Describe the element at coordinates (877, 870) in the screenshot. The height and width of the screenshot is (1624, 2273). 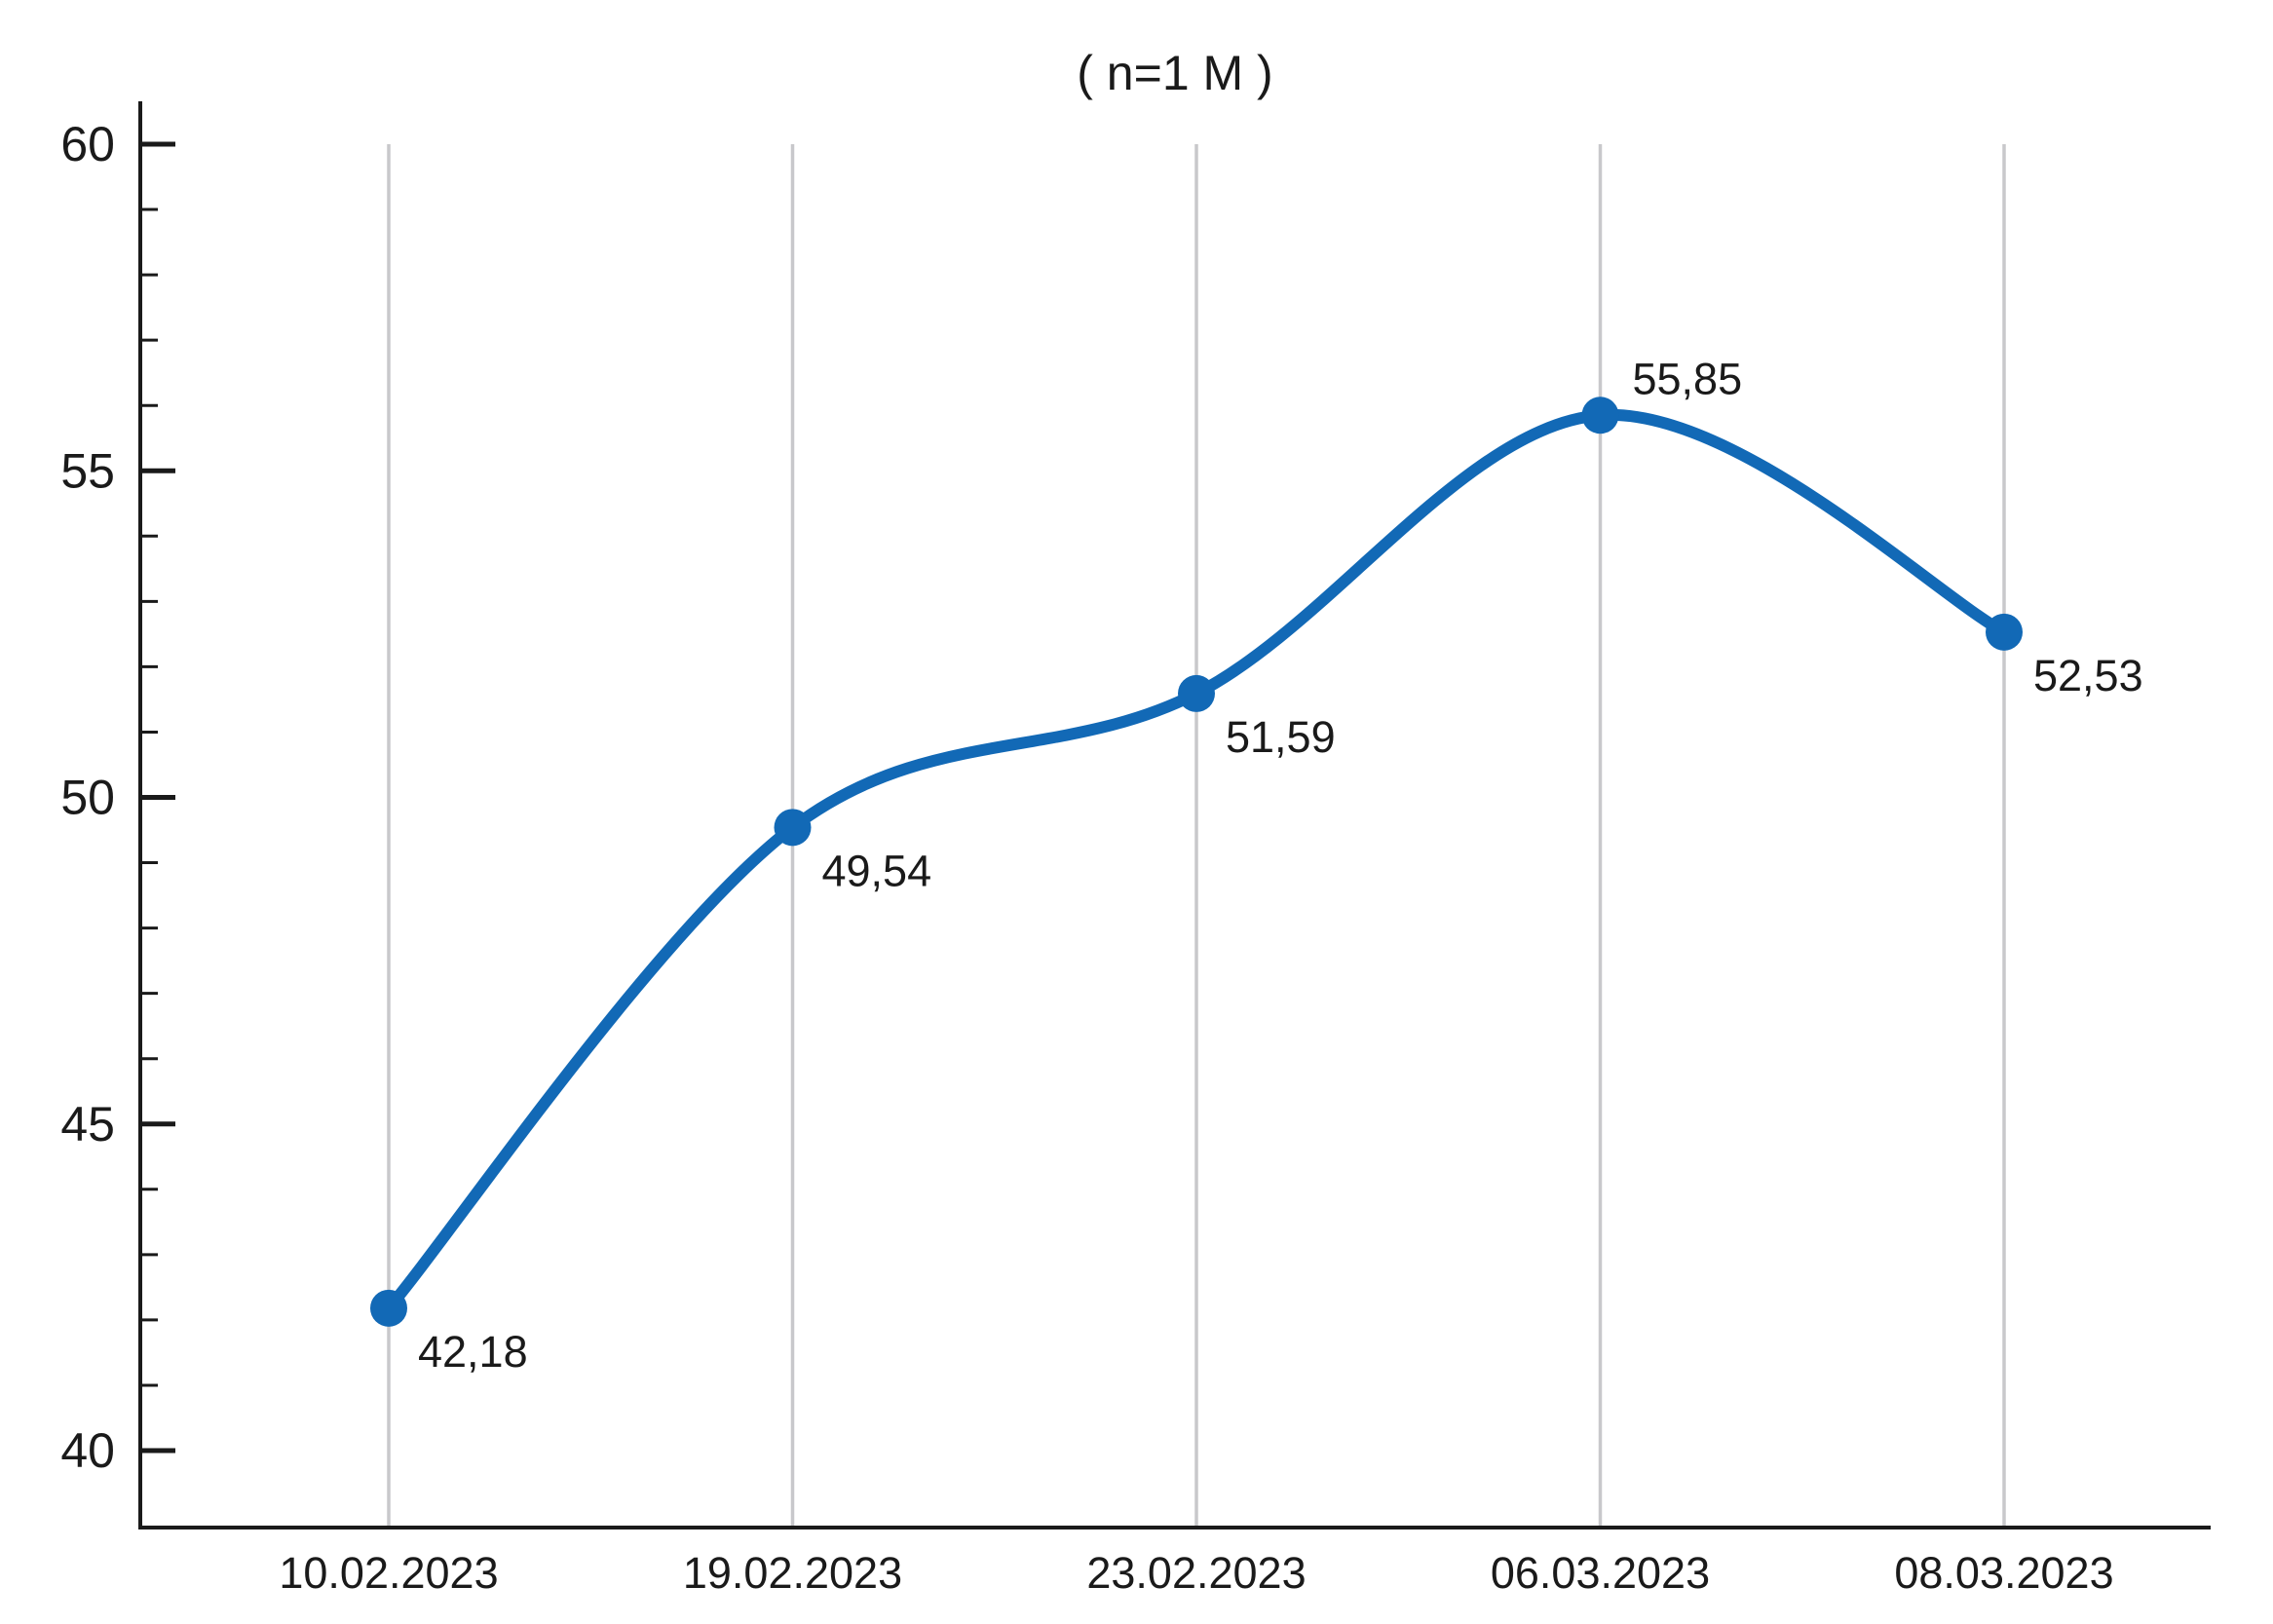
I see `data-point-label: 49,54` at that location.